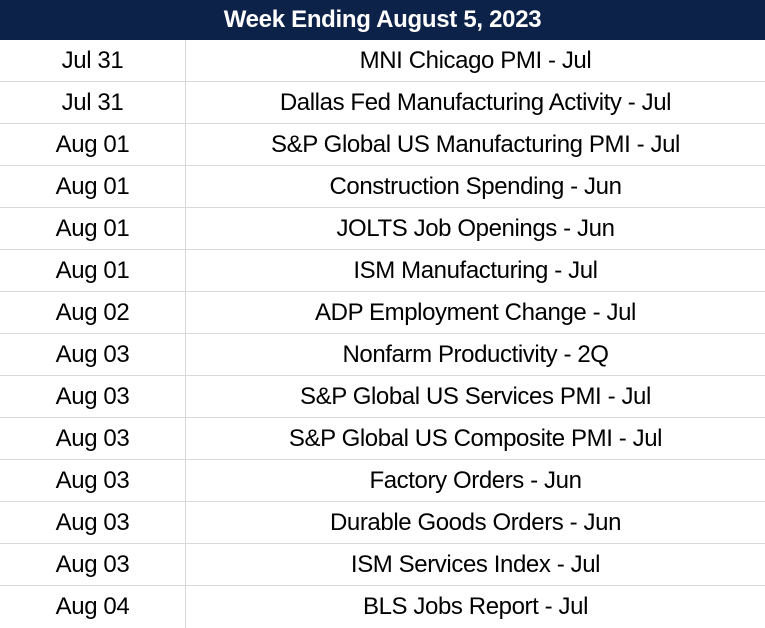  Describe the element at coordinates (475, 102) in the screenshot. I see `event-cell: Dallas Fed Manufacturing Activity - Jul` at that location.